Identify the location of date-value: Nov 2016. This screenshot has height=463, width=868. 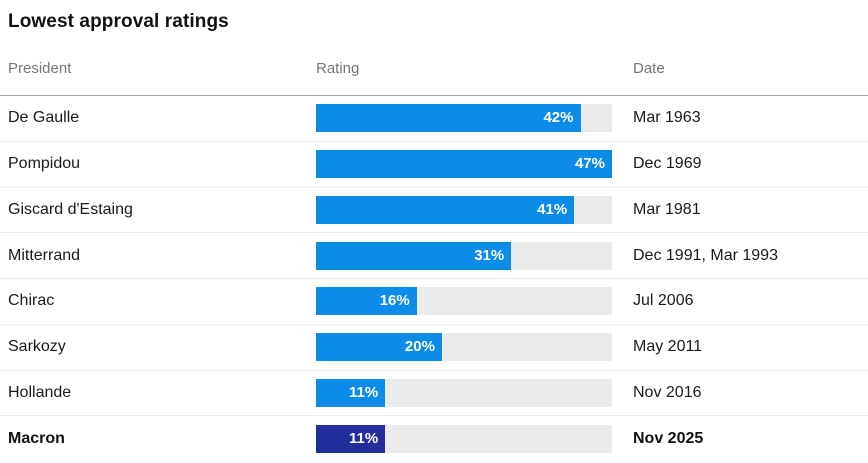
(667, 392).